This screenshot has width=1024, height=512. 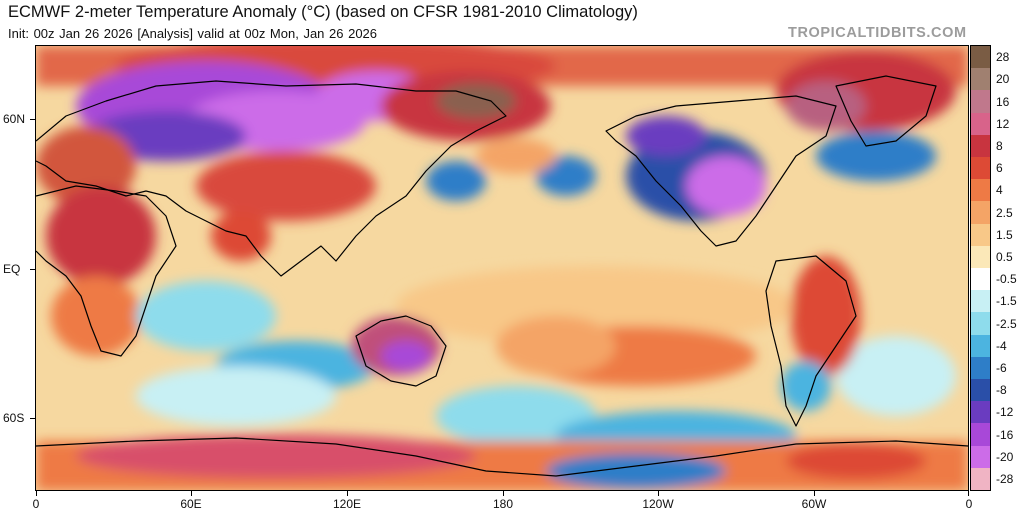 What do you see at coordinates (1001, 345) in the screenshot?
I see `colorbar-label: -4` at bounding box center [1001, 345].